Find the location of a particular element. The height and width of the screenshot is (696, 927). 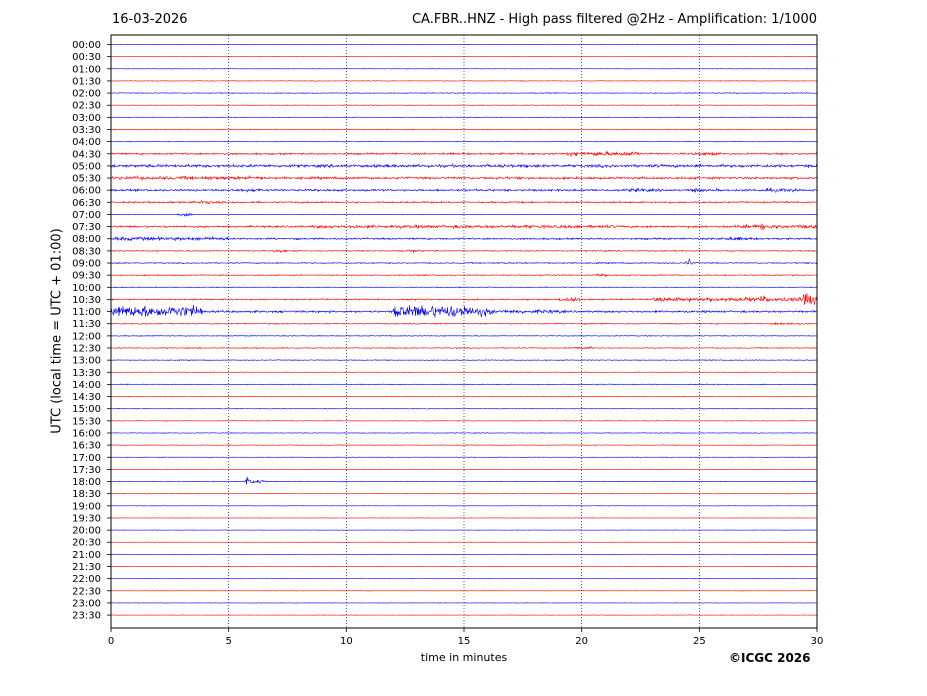

row-label: 10:00 is located at coordinates (86, 288).